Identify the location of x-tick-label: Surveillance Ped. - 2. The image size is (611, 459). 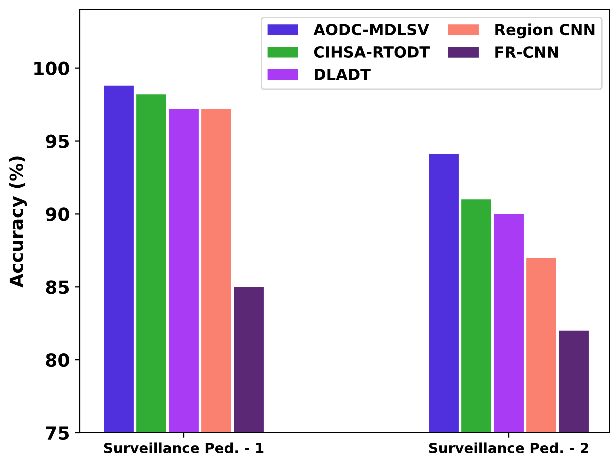
(508, 448).